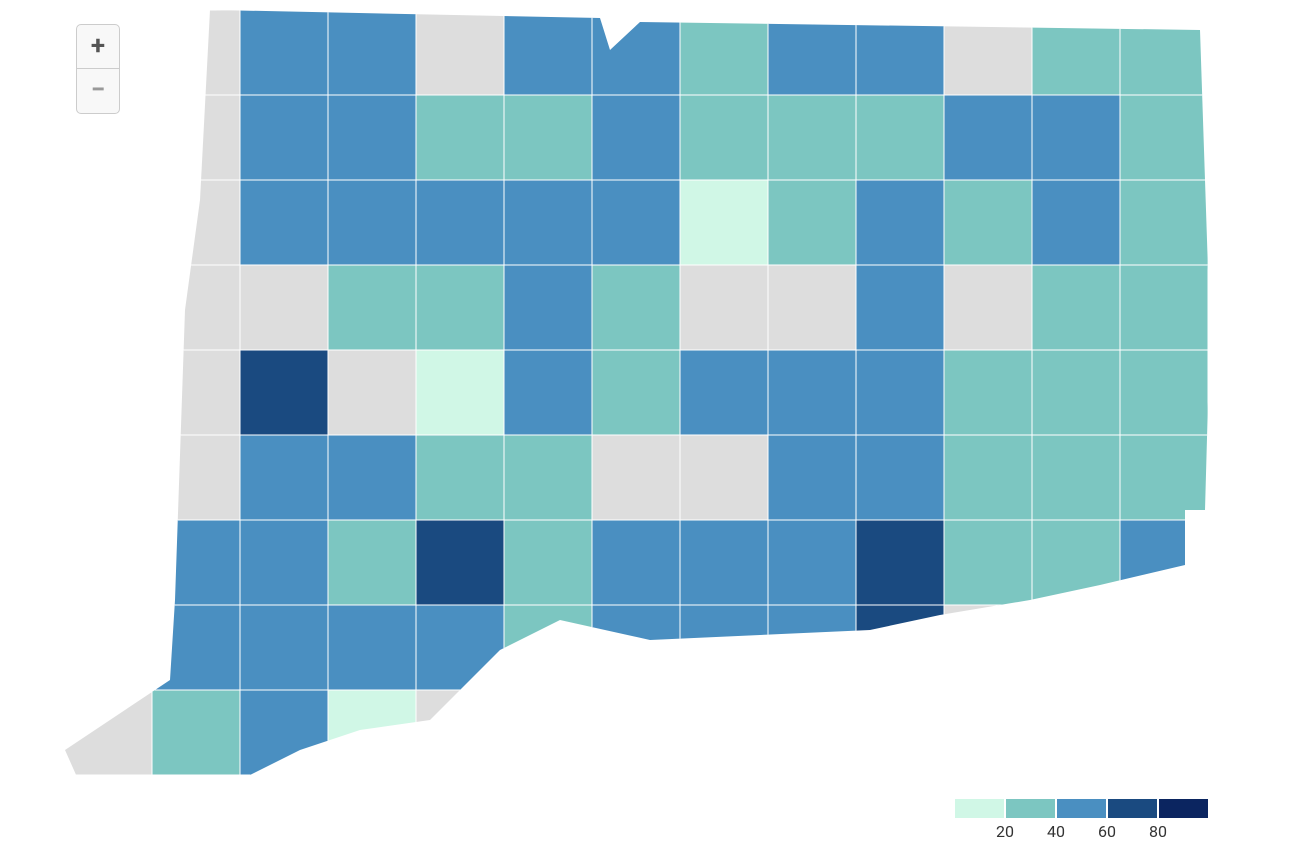 This screenshot has width=1289, height=868. I want to click on zoom-control: + −, so click(98, 69).